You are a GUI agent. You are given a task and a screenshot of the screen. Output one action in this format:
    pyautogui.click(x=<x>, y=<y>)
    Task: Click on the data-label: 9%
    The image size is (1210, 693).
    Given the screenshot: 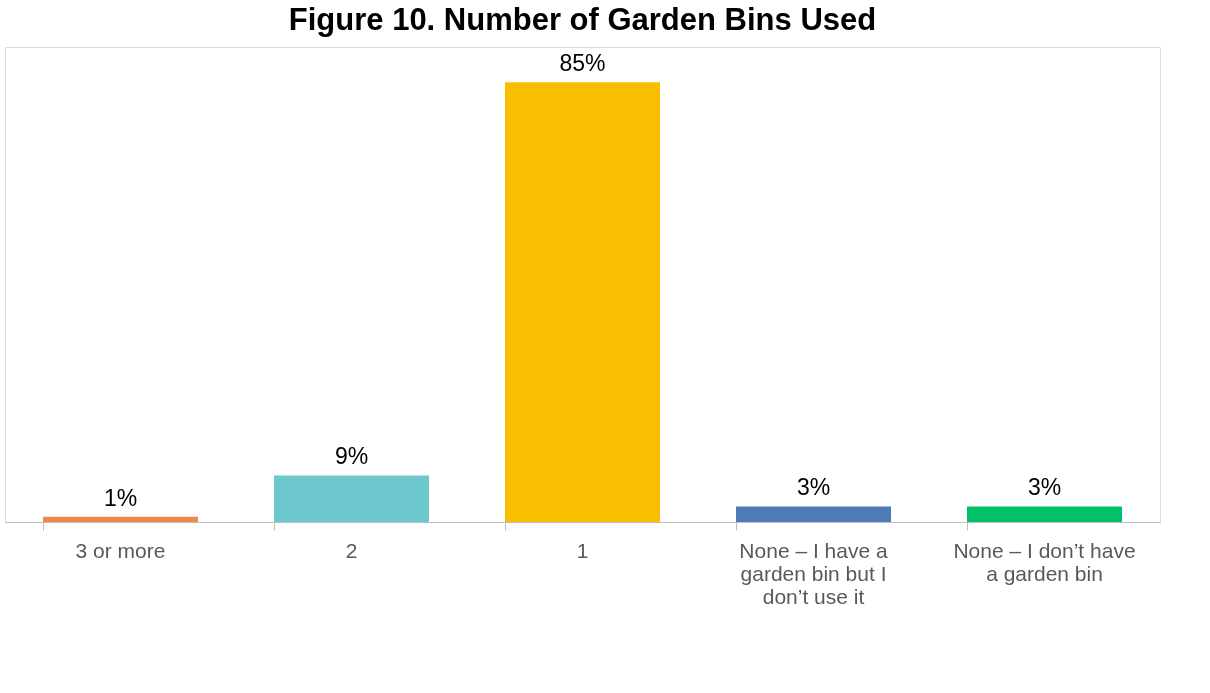 What is the action you would take?
    pyautogui.click(x=351, y=456)
    